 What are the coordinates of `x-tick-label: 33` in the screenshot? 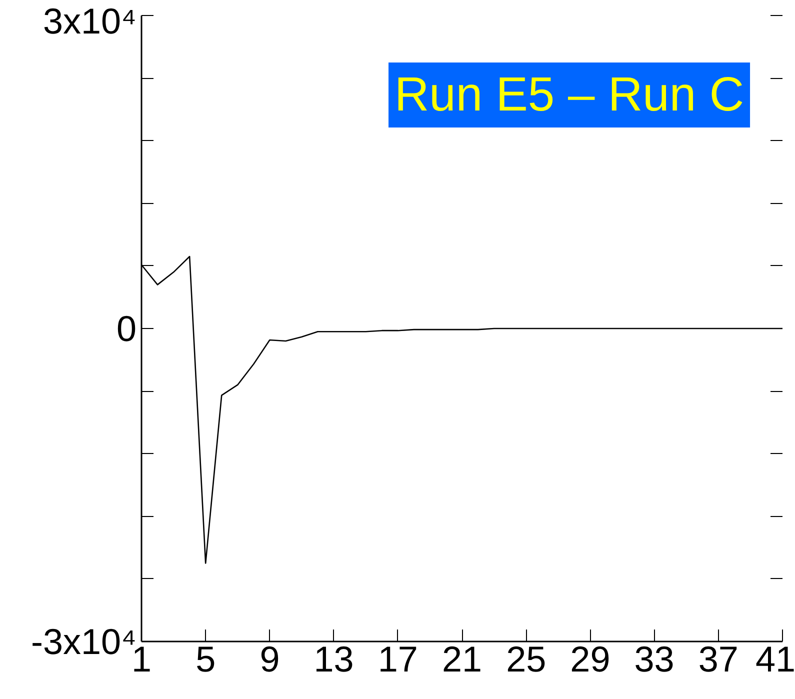 It's located at (654, 659).